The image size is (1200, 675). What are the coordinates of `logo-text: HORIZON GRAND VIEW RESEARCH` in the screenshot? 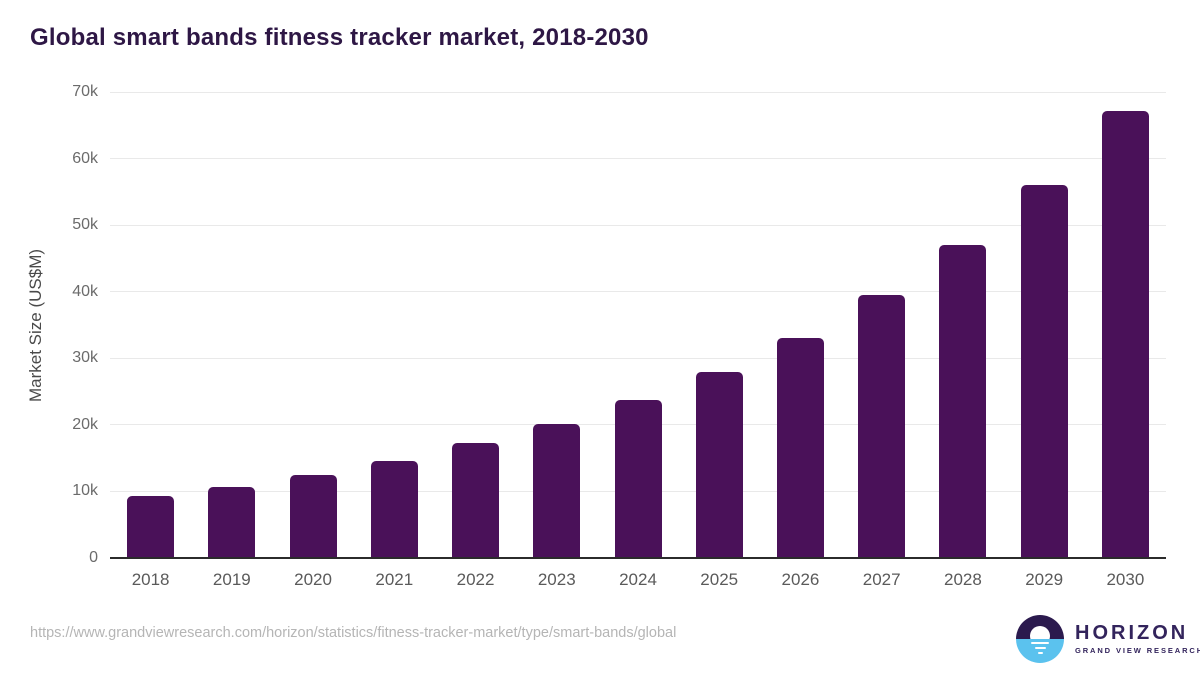 It's located at (1137, 639).